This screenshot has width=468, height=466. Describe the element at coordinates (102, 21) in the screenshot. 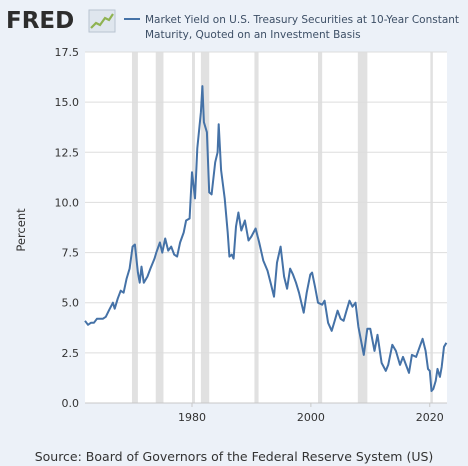

I see `line-chart-icon` at that location.